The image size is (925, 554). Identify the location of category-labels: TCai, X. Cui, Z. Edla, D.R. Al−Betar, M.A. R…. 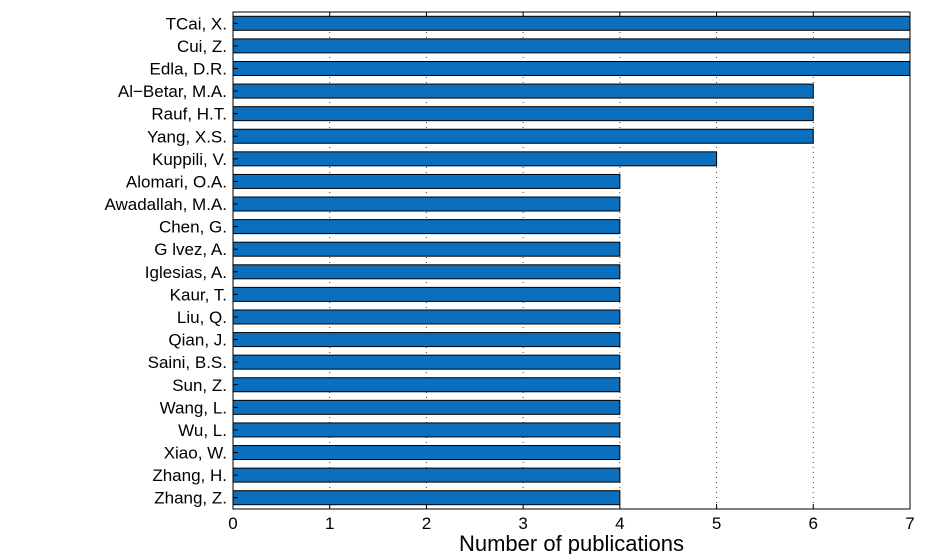
(165, 260).